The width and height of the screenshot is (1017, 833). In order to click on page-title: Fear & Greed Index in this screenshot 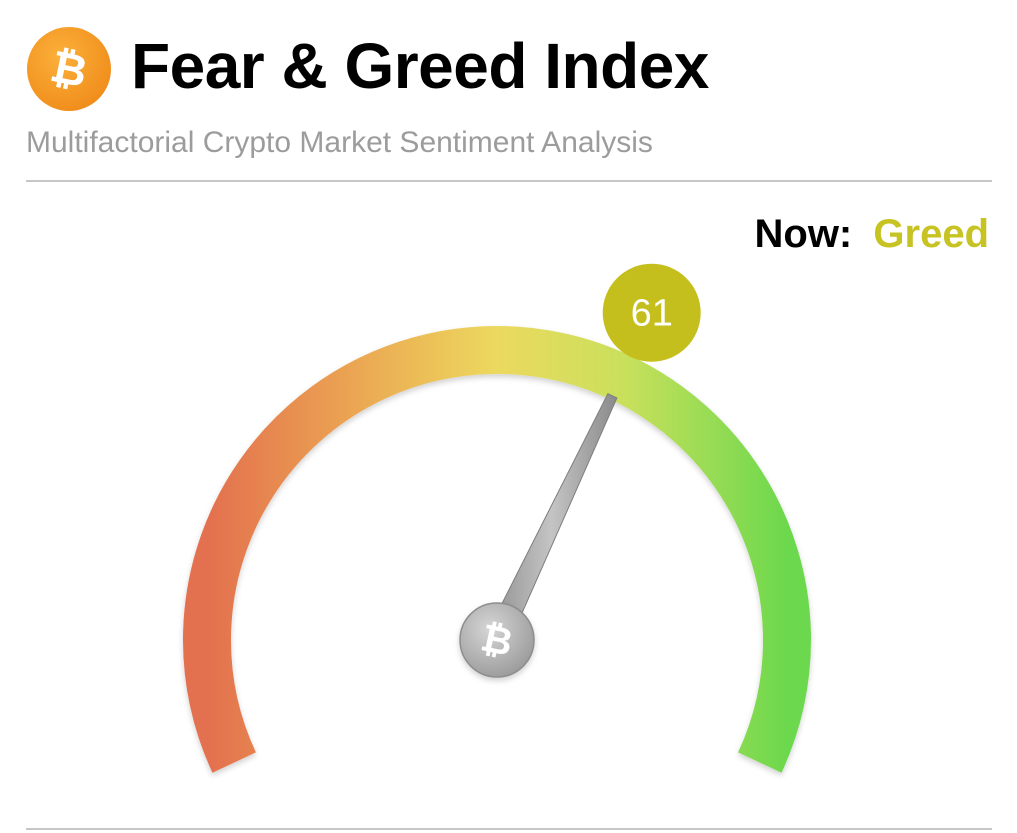, I will do `click(420, 66)`.